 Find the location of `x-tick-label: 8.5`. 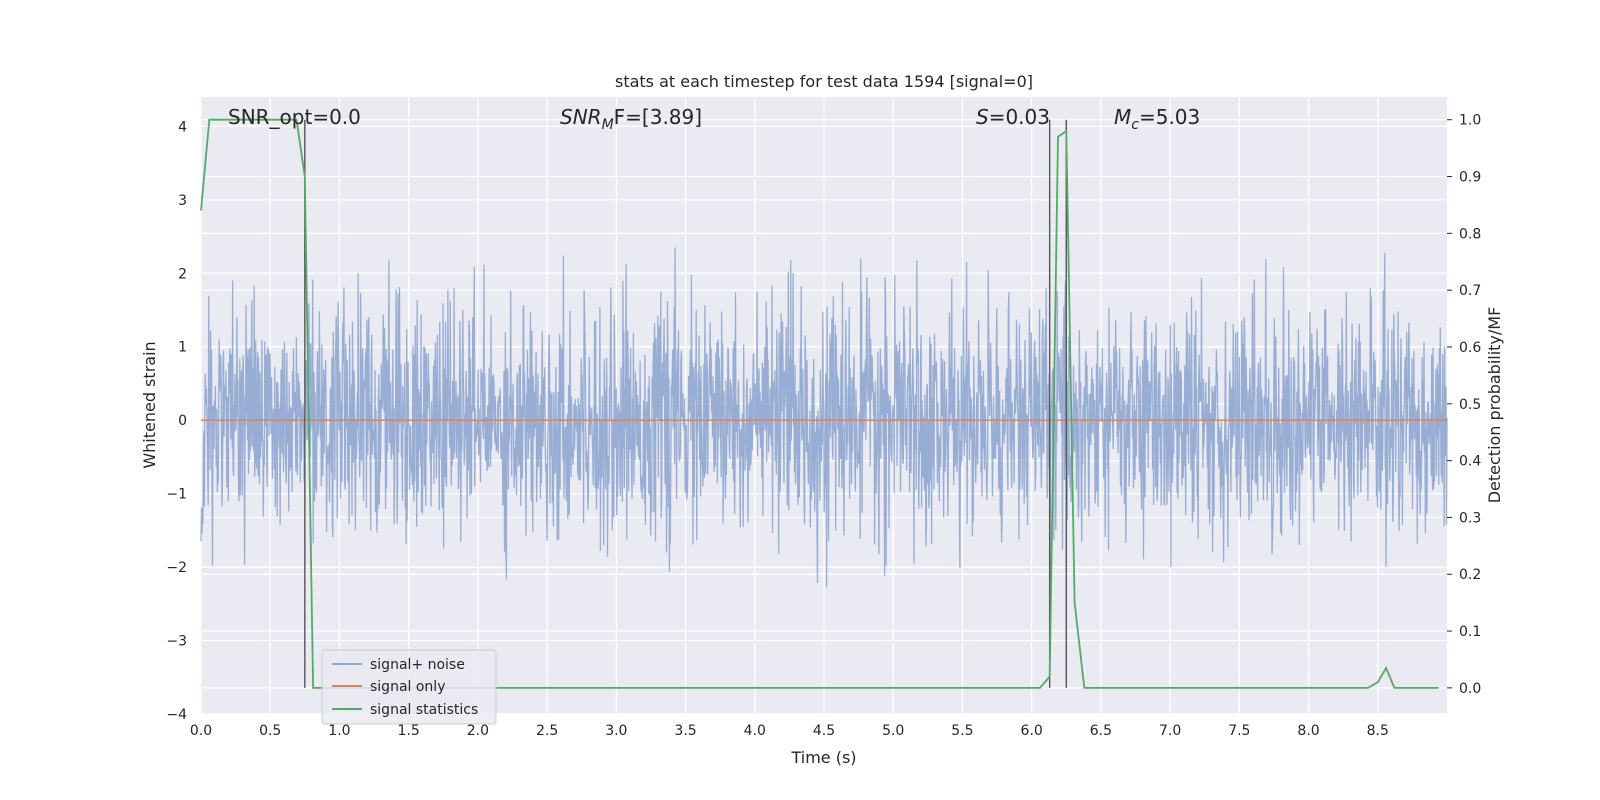

x-tick-label: 8.5 is located at coordinates (1378, 731).